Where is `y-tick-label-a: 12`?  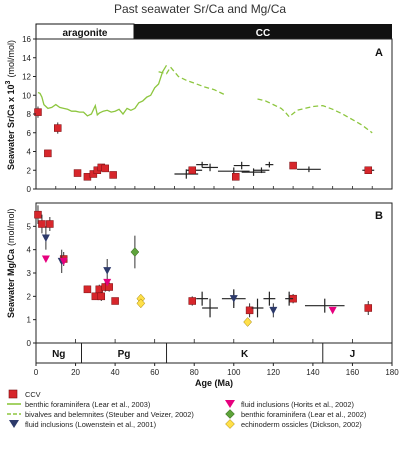
y-tick-label-a: 12 is located at coordinates (26, 77).